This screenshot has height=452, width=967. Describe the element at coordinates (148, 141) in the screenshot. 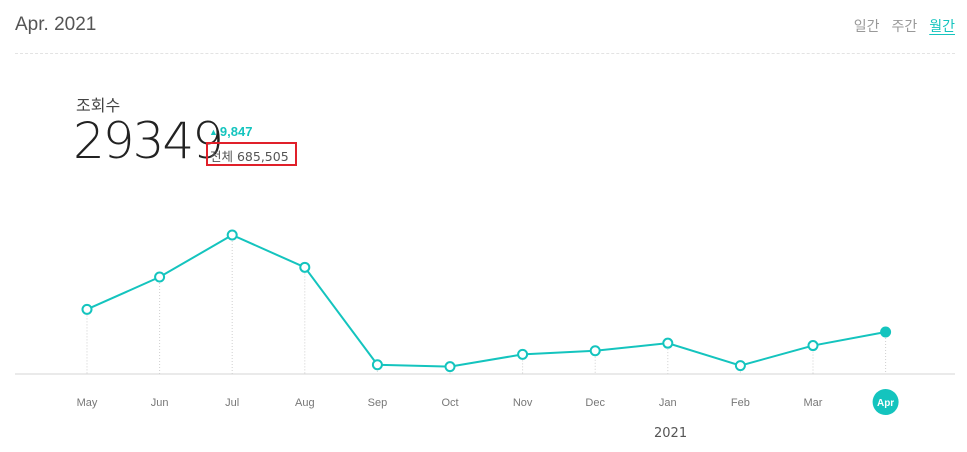

I see `views-count: 29349` at that location.